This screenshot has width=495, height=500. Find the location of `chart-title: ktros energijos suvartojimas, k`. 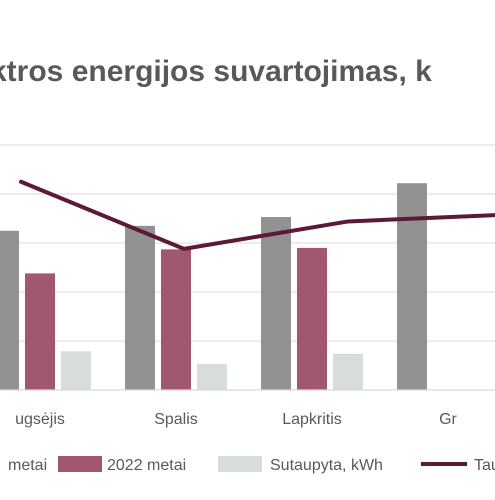

chart-title: ktros energijos suvartojimas, k is located at coordinates (216, 71).